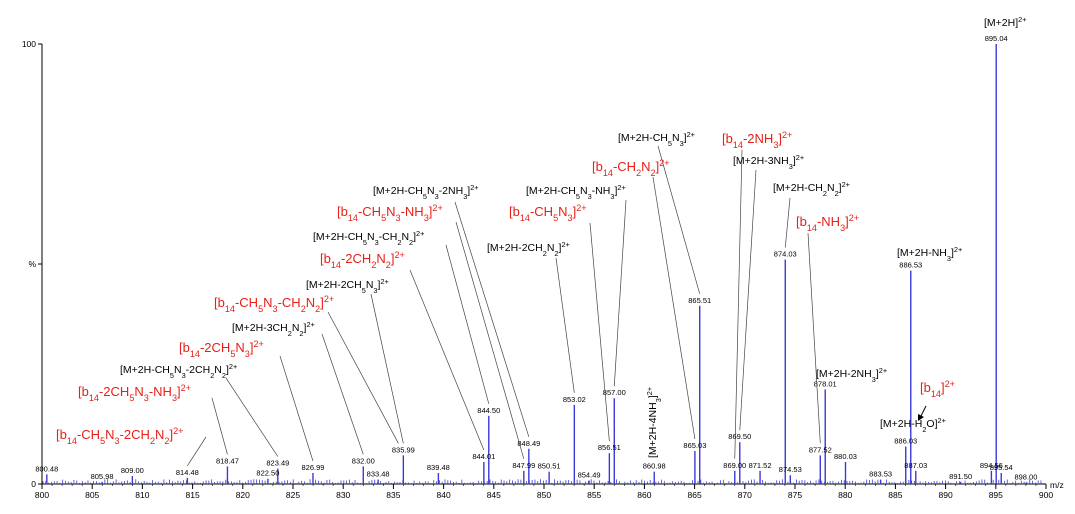 Image resolution: width=1075 pixels, height=514 pixels. I want to click on peak-label: 822.50, so click(267, 473).